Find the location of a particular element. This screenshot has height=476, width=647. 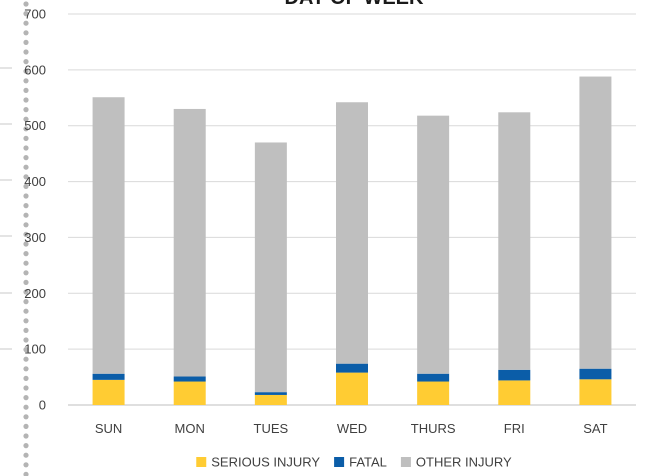

x-axis-ticks: SUN MON TUES WED THURS FRI SAT is located at coordinates (351, 428).